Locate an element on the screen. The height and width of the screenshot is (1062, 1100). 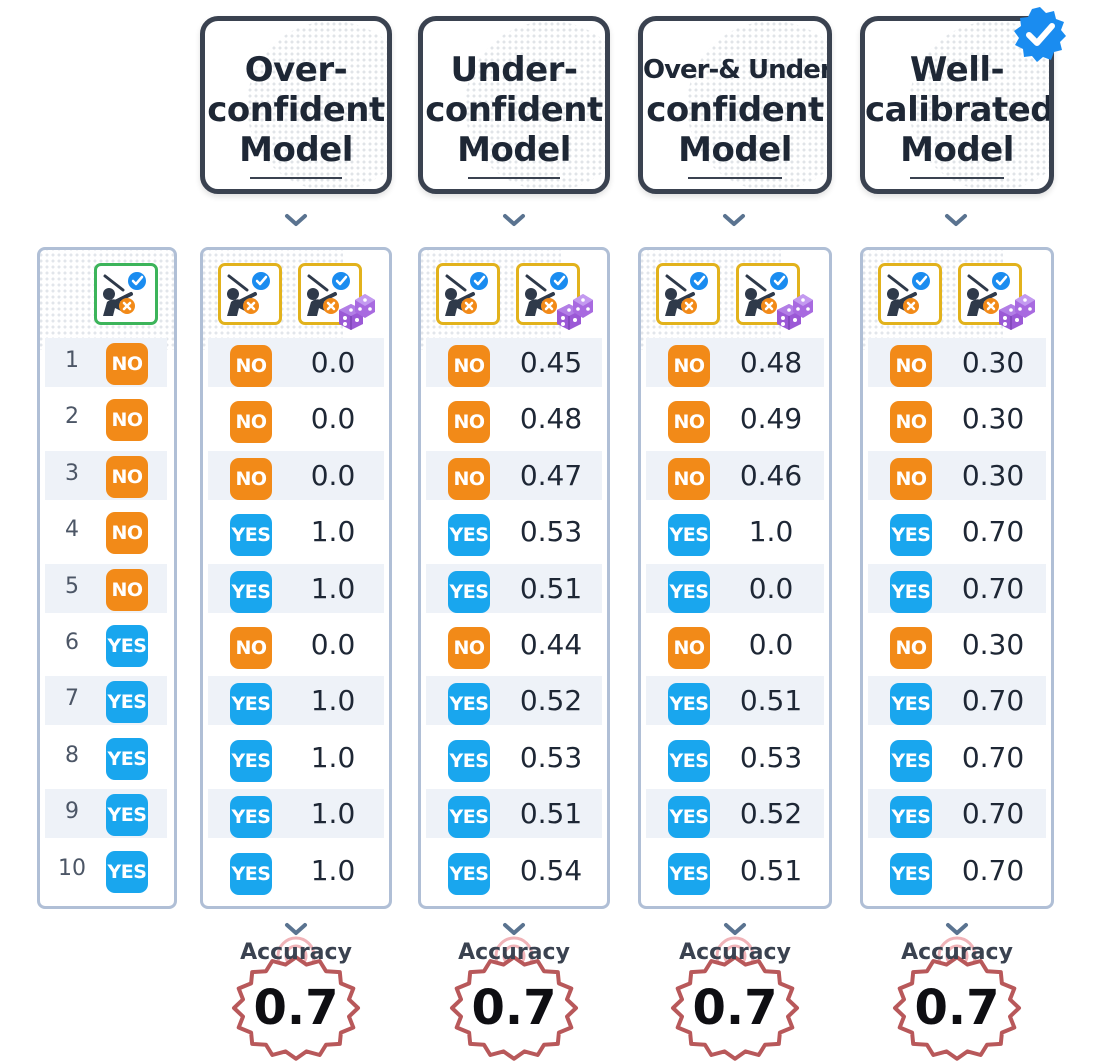
row-index: 1 is located at coordinates (72, 360).